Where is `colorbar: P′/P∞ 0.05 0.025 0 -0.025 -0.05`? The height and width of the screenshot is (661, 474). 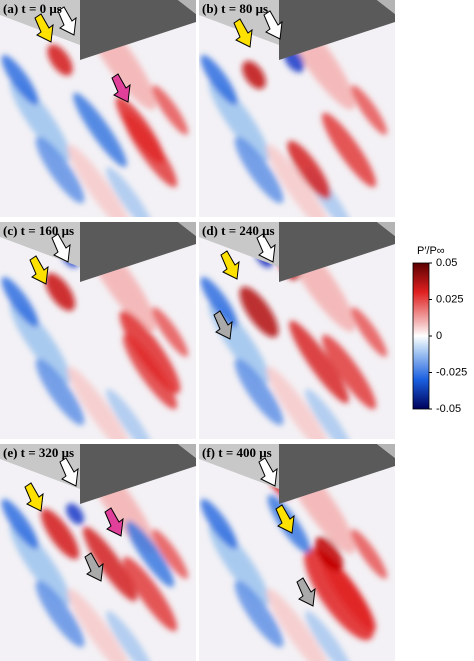
colorbar: P′/P∞ 0.05 0.025 0 -0.025 -0.05 is located at coordinates (439, 330).